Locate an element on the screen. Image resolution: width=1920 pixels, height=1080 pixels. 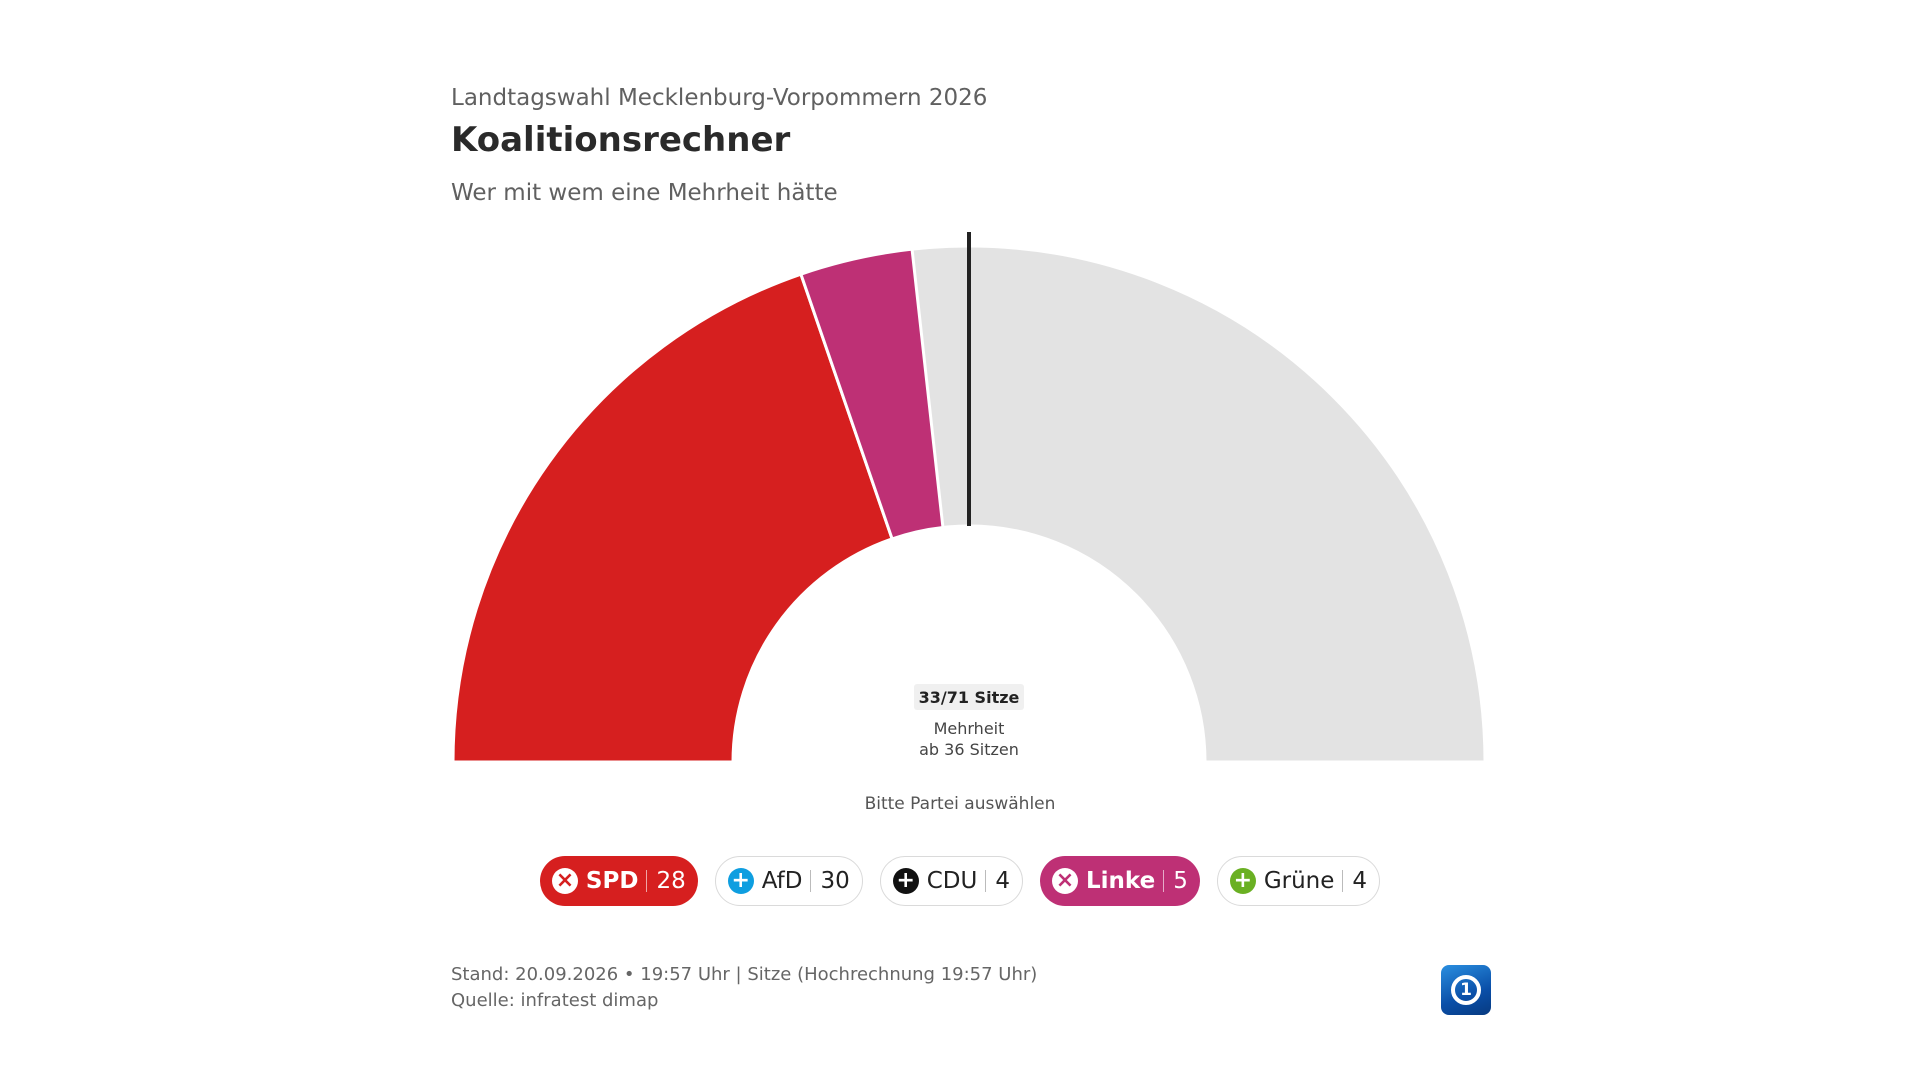
select-party-hint: Bitte Partei auswählen is located at coordinates (960, 804).